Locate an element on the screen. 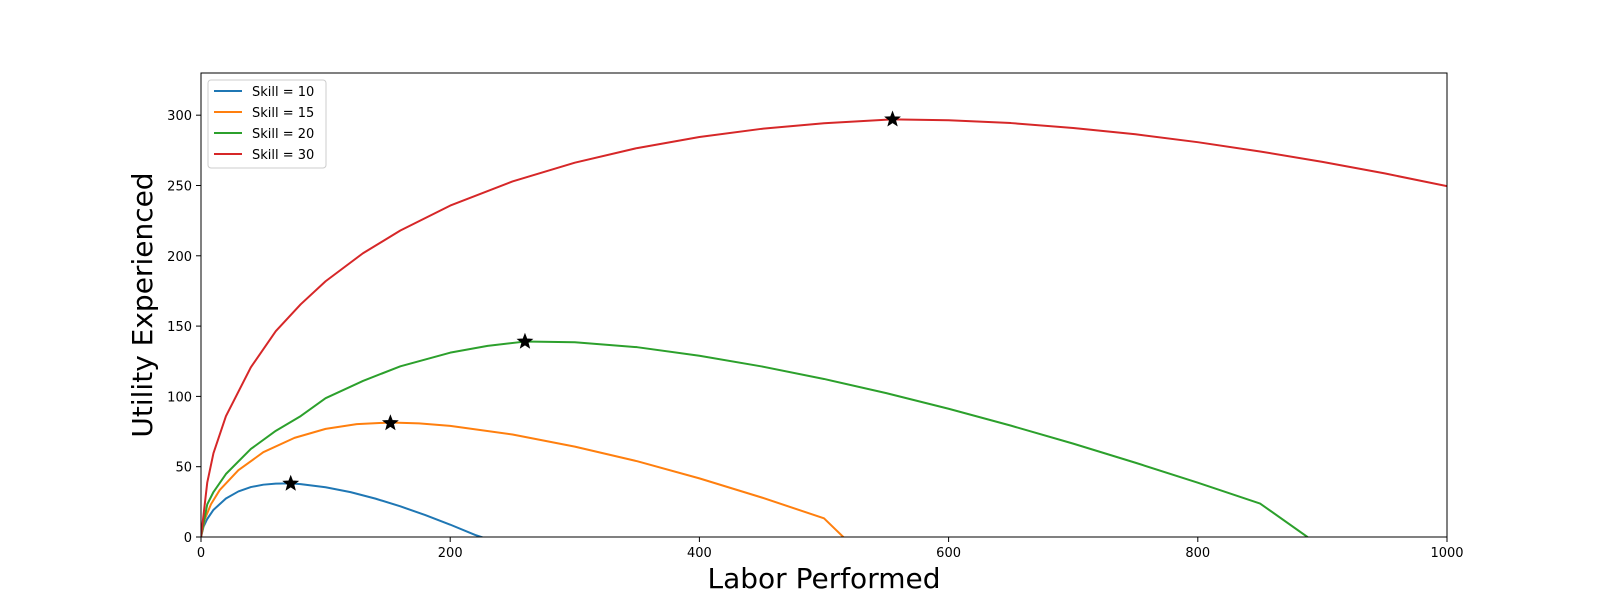  y-axis-title: Utility Experienced is located at coordinates (142, 304).